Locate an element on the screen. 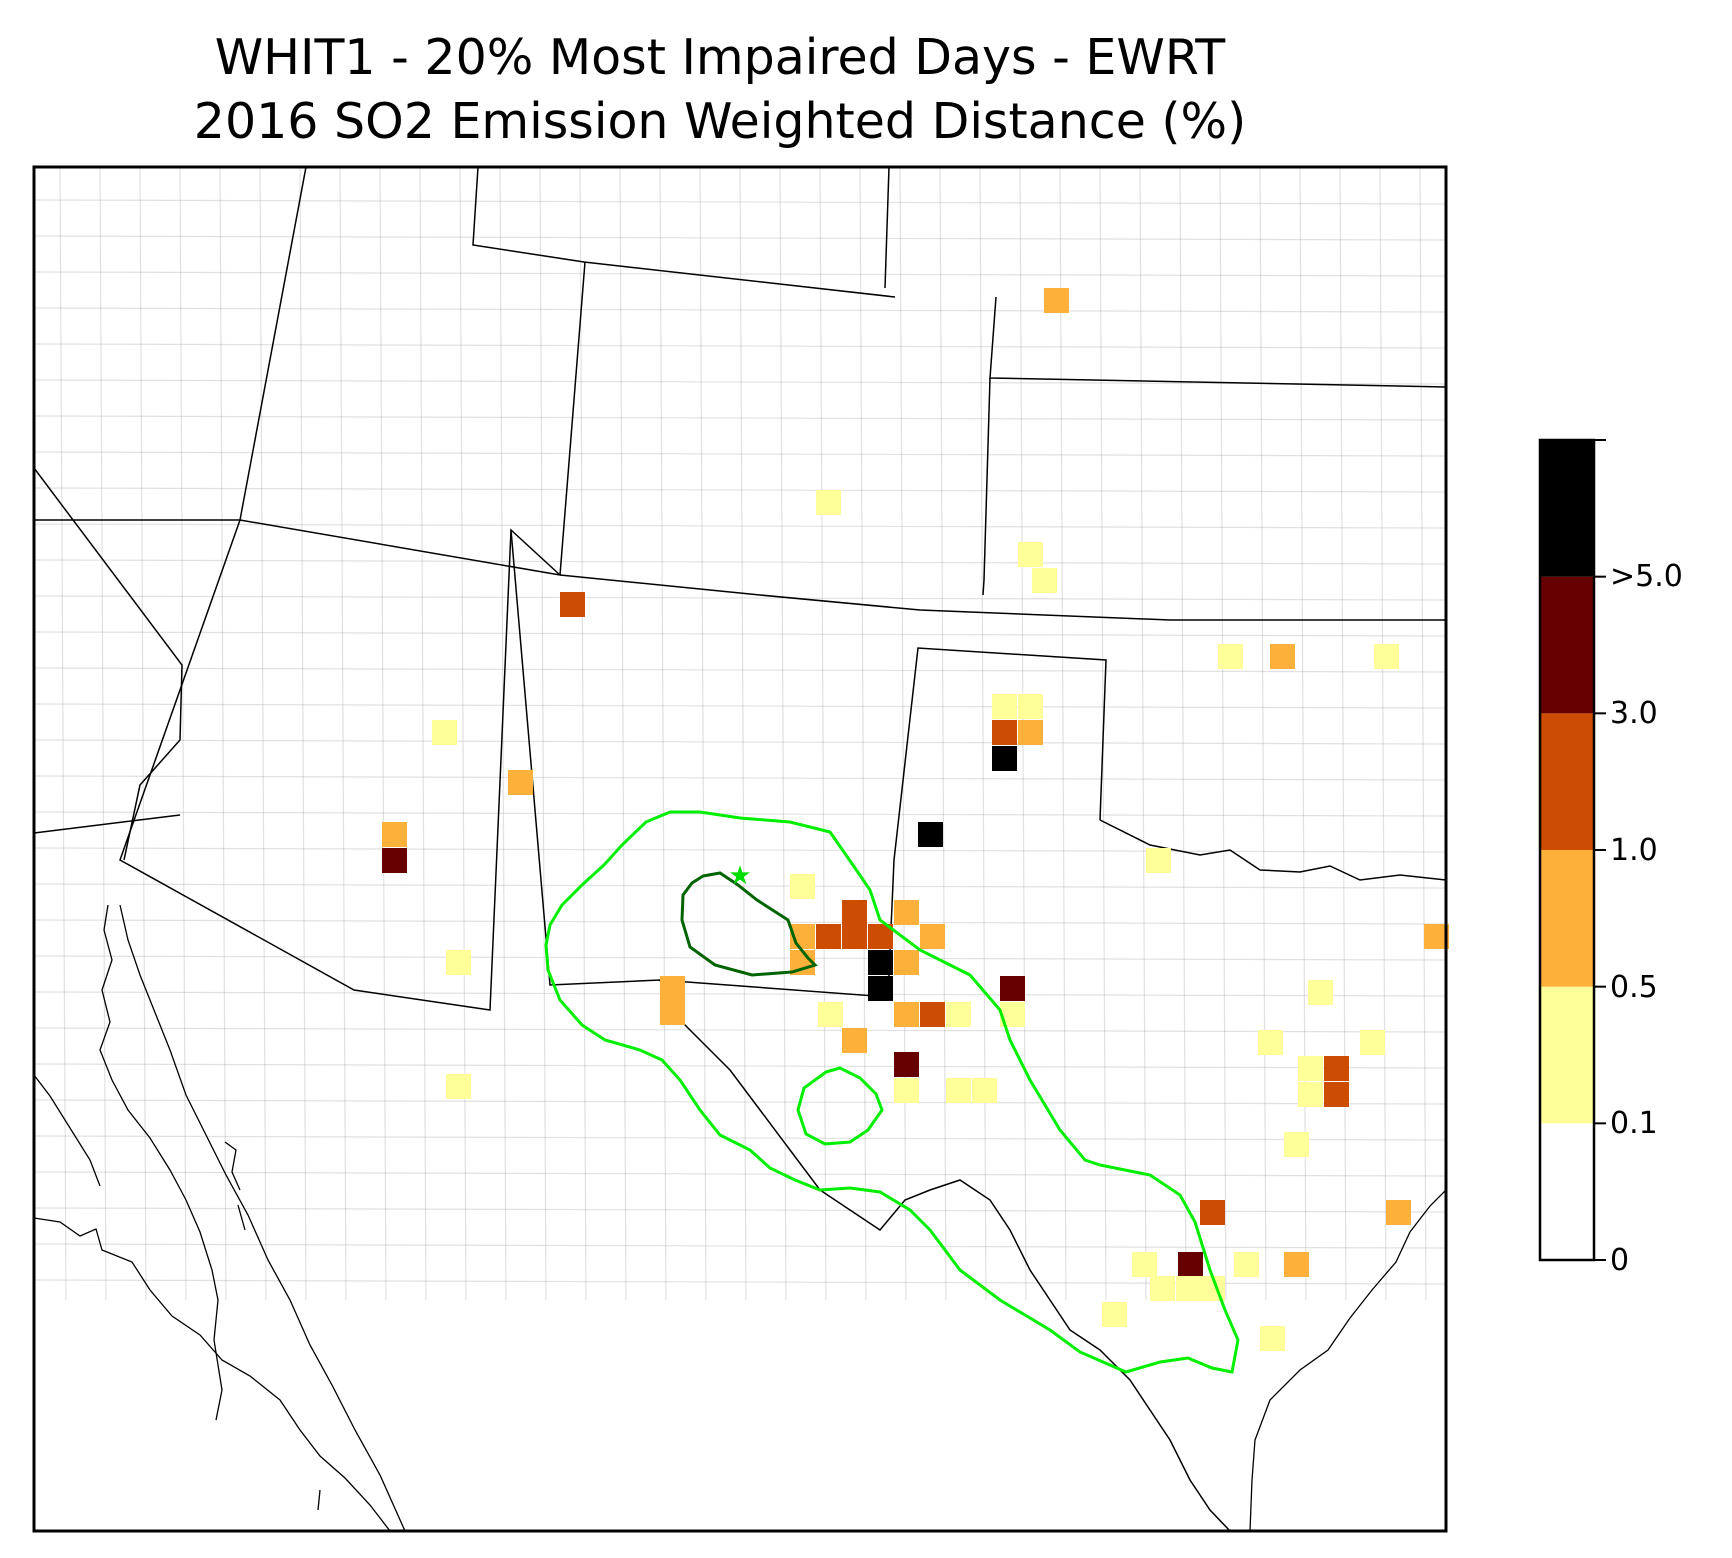 This screenshot has width=1732, height=1558. map-title-line1: WHIT1 - 20% Most Impaired Days - EWRT is located at coordinates (720, 57).